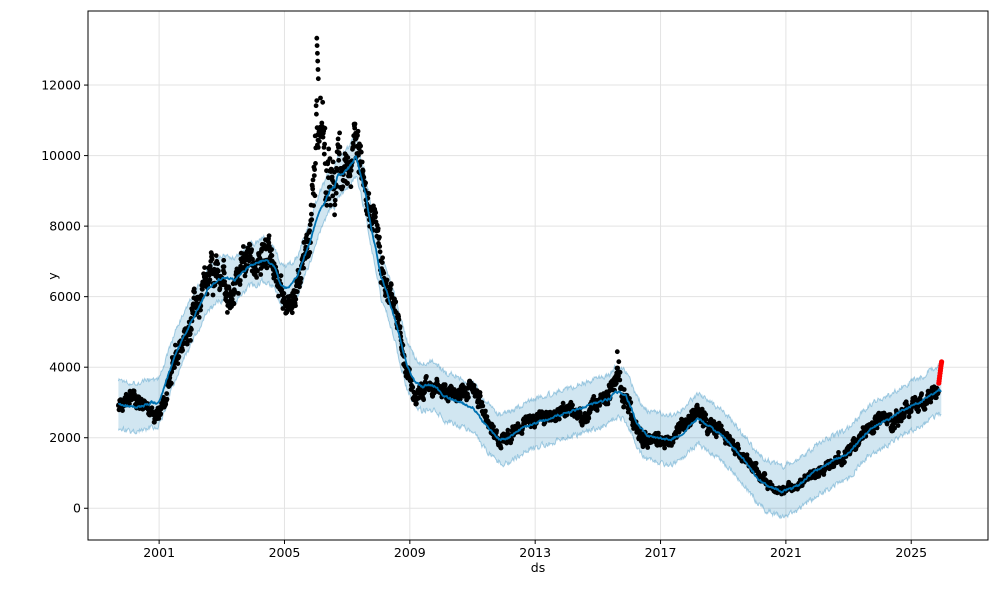 The image size is (1000, 600). Describe the element at coordinates (77, 508) in the screenshot. I see `y-tick-label: 0` at that location.